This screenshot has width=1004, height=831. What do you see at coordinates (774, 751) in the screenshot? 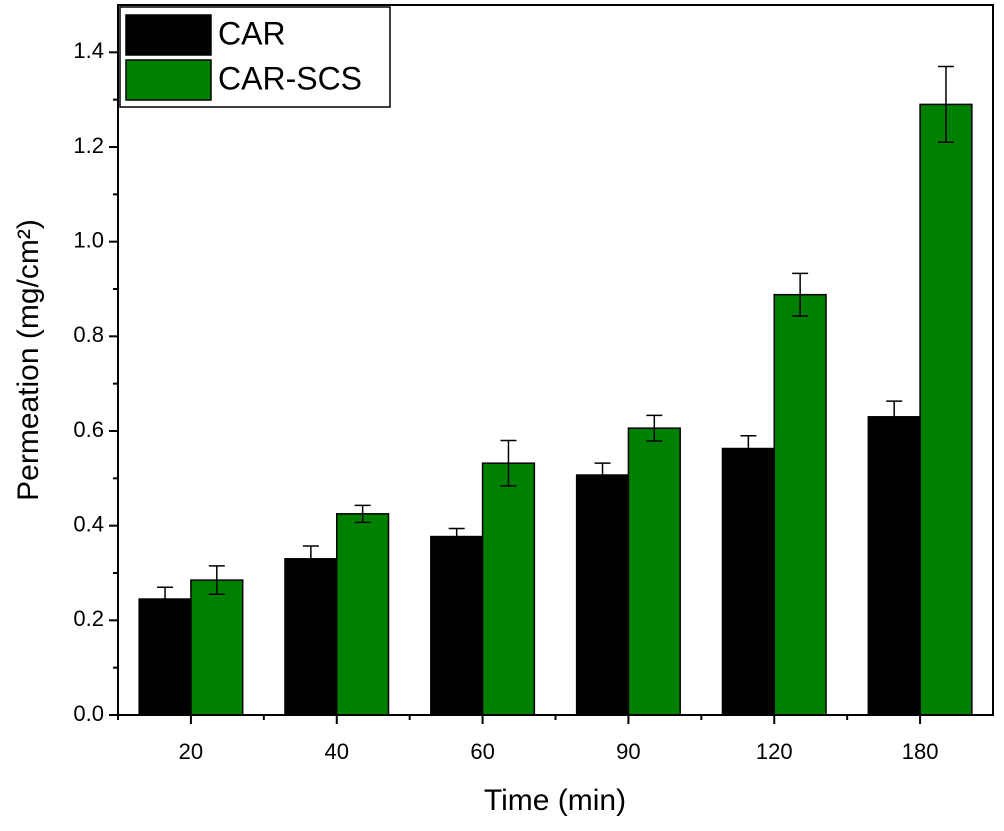
I see `x-tick-label: 120` at bounding box center [774, 751].